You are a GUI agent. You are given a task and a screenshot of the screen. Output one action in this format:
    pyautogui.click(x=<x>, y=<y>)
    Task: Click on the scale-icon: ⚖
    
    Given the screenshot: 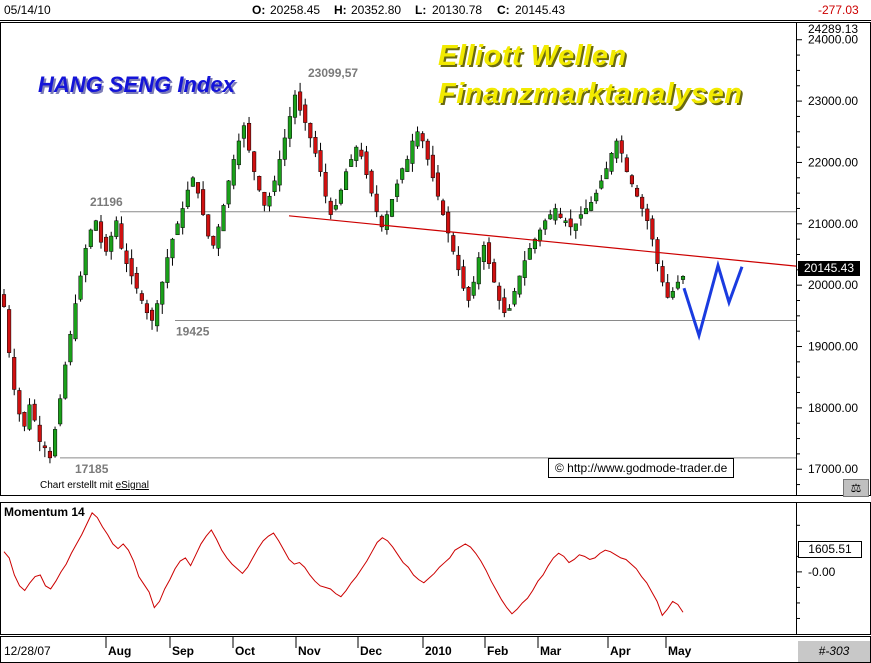 What is the action you would take?
    pyautogui.click(x=856, y=488)
    